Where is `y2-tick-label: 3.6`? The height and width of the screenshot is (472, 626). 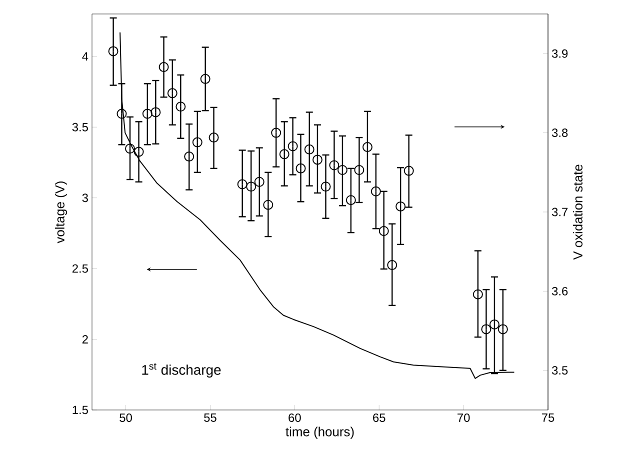
y2-tick-label: 3.6 is located at coordinates (560, 291).